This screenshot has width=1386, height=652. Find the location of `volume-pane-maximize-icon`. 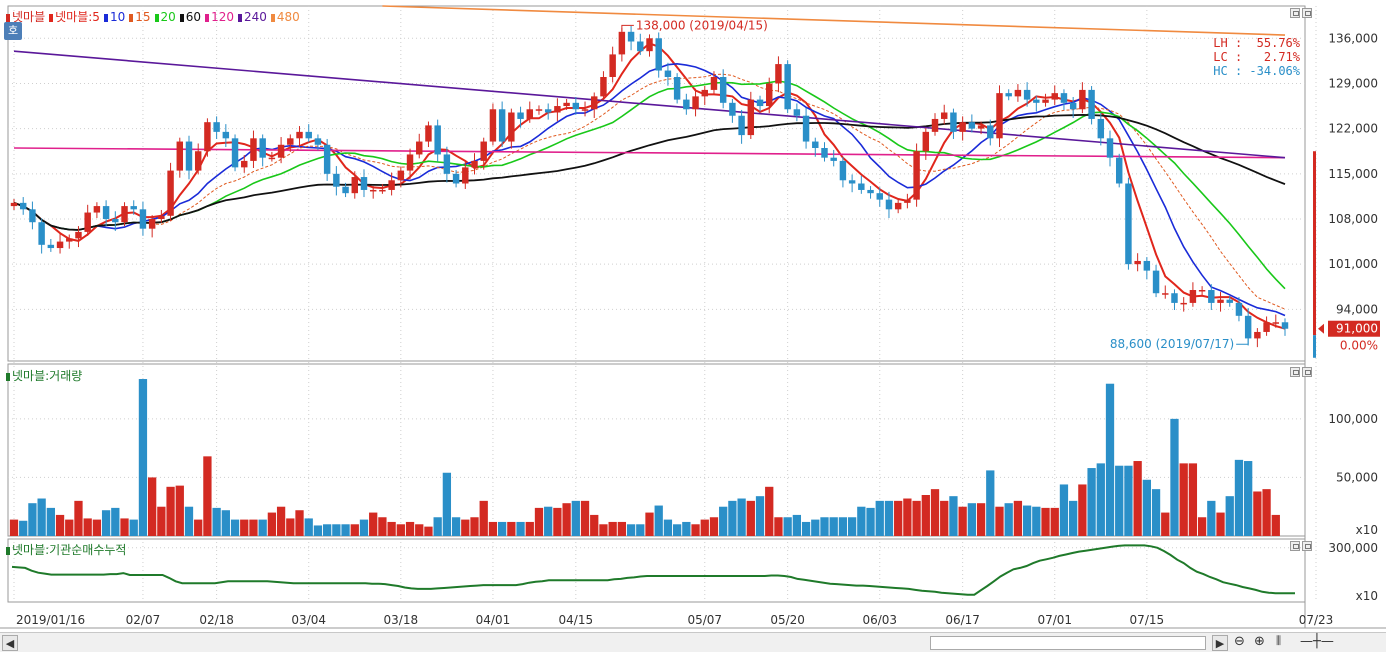

volume-pane-maximize-icon is located at coordinates (1295, 372).